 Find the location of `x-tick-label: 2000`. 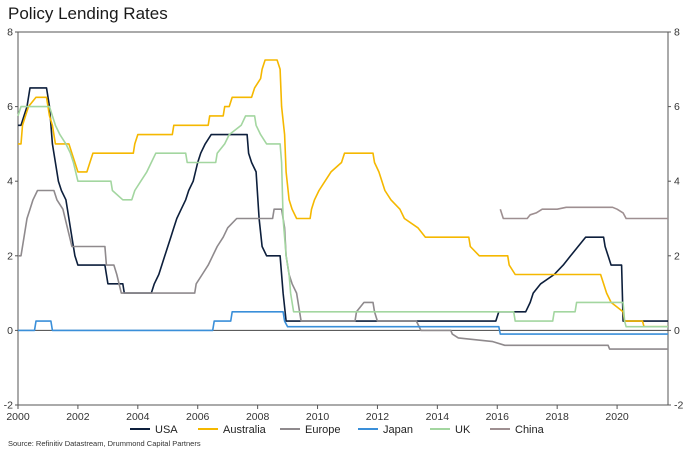

x-tick-label: 2000 is located at coordinates (18, 417).